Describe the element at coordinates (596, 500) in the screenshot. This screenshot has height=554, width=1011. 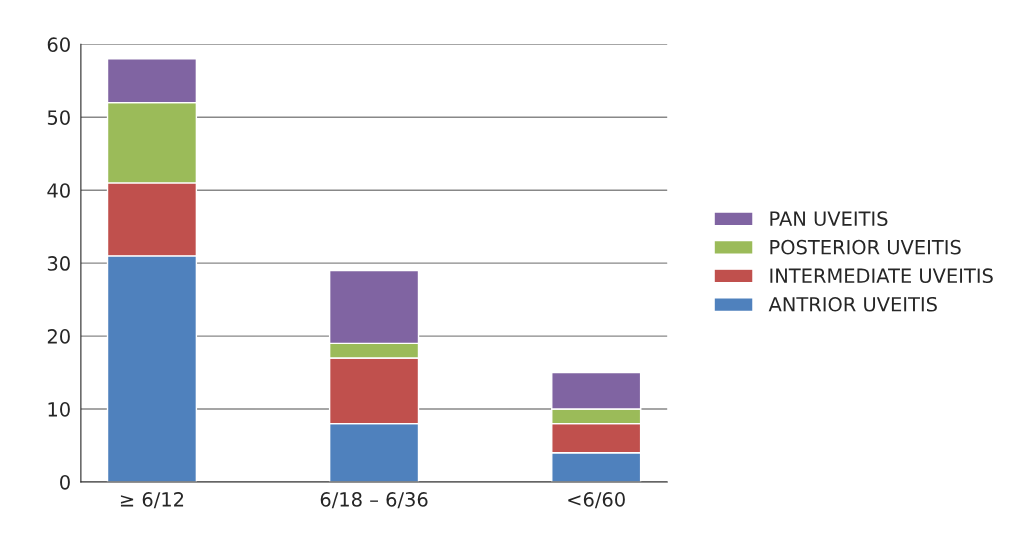
I see `x-tick-label: <6/60` at that location.